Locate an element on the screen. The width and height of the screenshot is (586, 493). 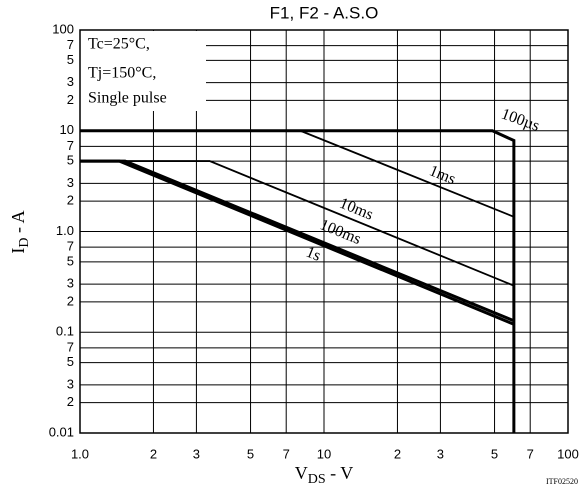
annotation: Tc=25°C, is located at coordinates (119, 44).